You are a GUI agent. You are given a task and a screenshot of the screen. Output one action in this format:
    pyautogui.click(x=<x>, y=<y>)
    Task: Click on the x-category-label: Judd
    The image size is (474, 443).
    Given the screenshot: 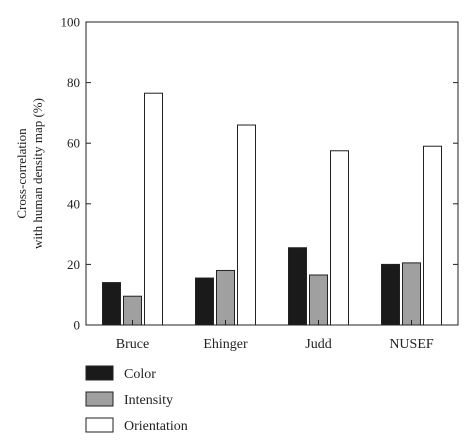 What is the action you would take?
    pyautogui.click(x=318, y=344)
    